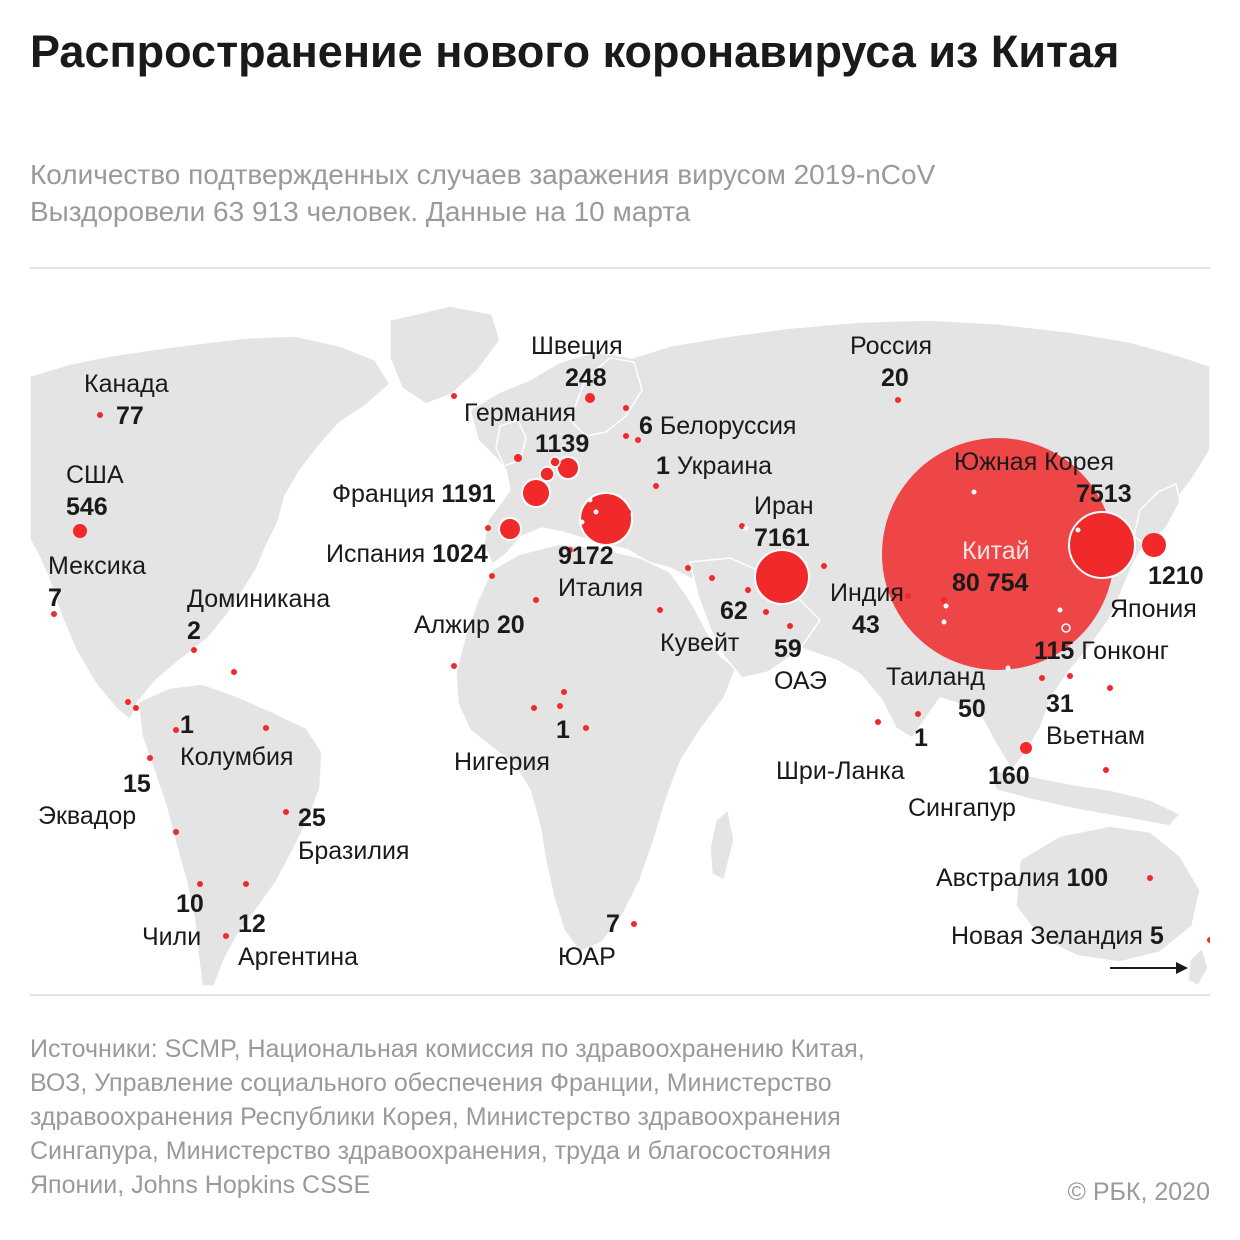  What do you see at coordinates (700, 643) in the screenshot?
I see `label-kuwait: Кувейт` at bounding box center [700, 643].